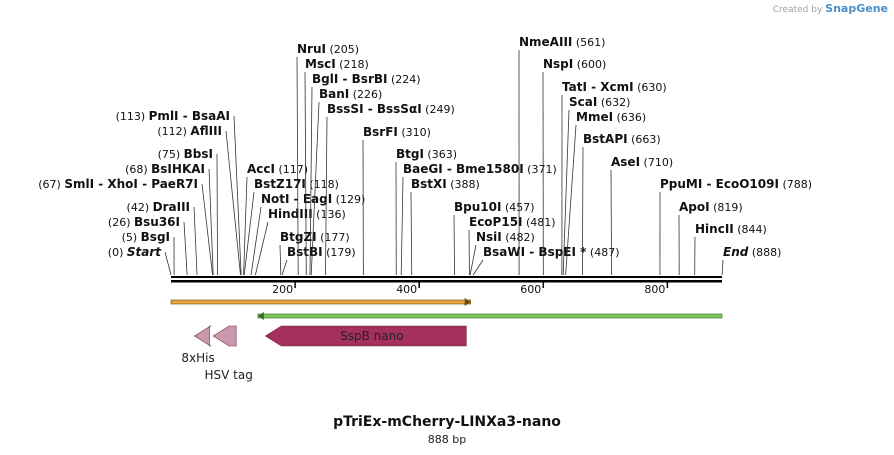 Image resolution: width=894 pixels, height=455 pixels. I want to click on site-position: (75), so click(171, 154).